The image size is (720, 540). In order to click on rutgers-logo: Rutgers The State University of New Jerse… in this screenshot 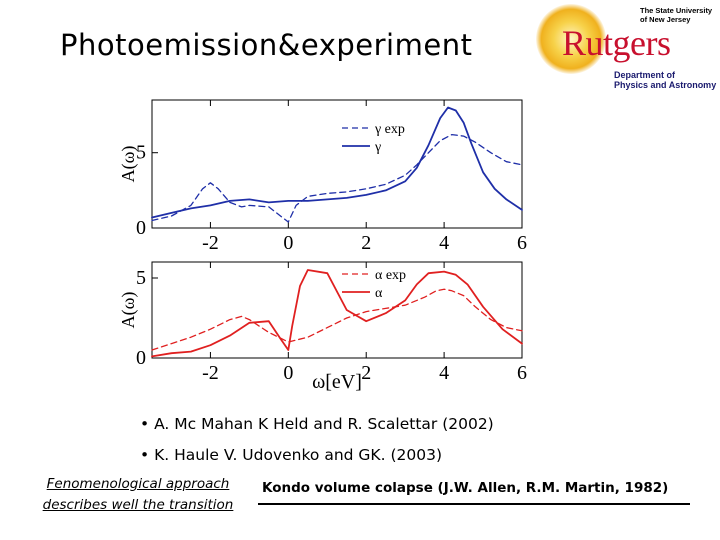, I will do `click(624, 48)`.